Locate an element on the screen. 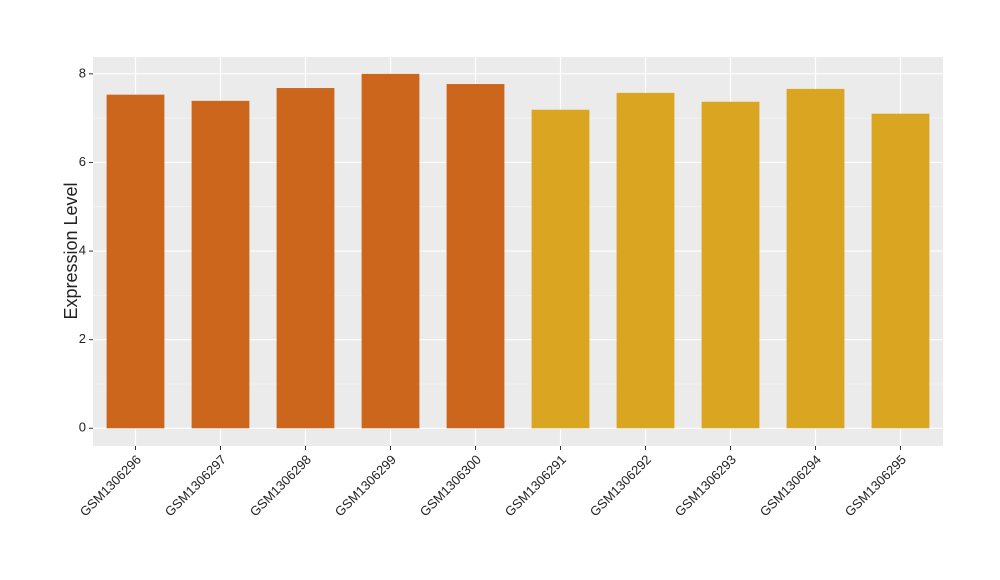 This screenshot has height=580, width=1000. x-tick-label: GSM1306292 is located at coordinates (620, 485).